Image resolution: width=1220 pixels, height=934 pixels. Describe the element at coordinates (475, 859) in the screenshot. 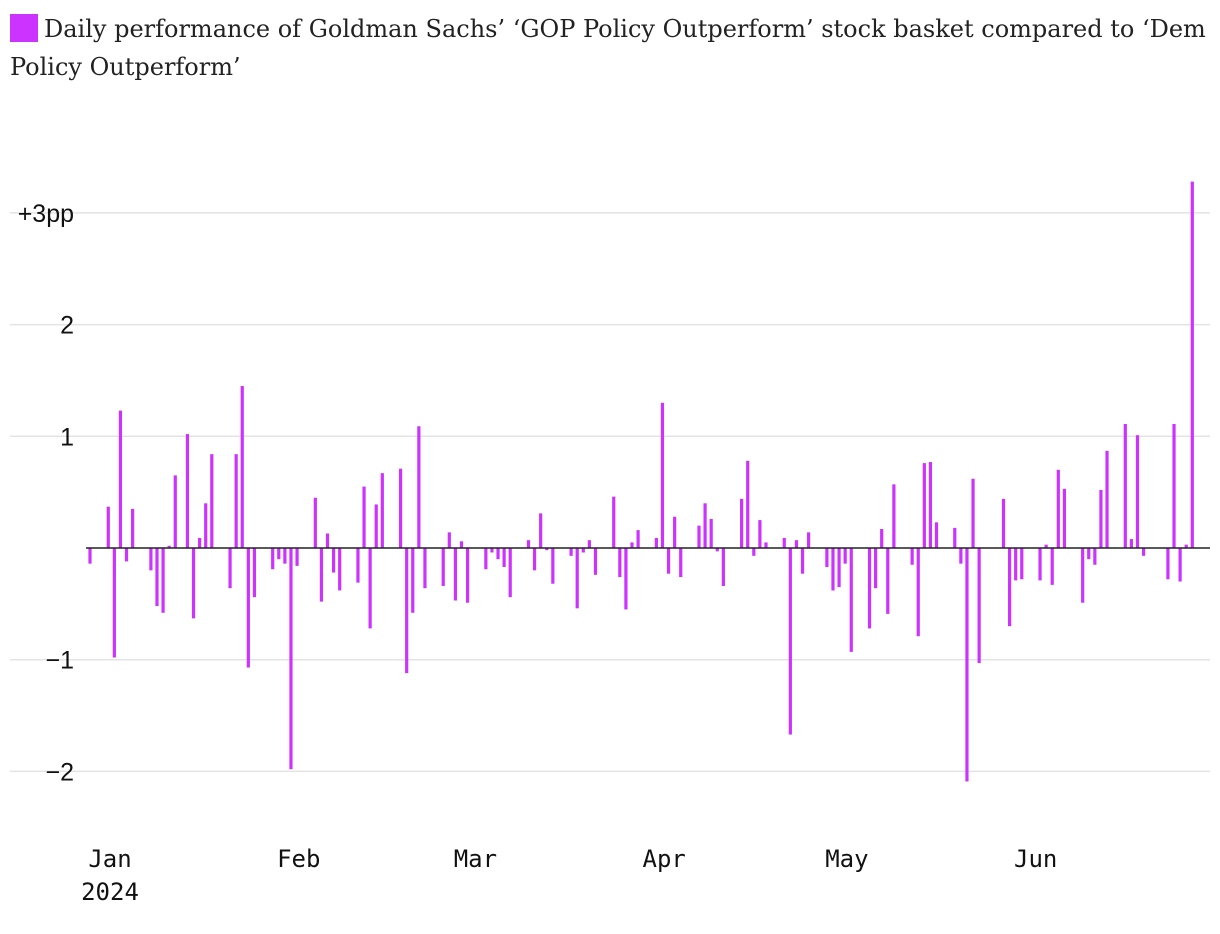

I see `x-tick-label: Mar` at that location.